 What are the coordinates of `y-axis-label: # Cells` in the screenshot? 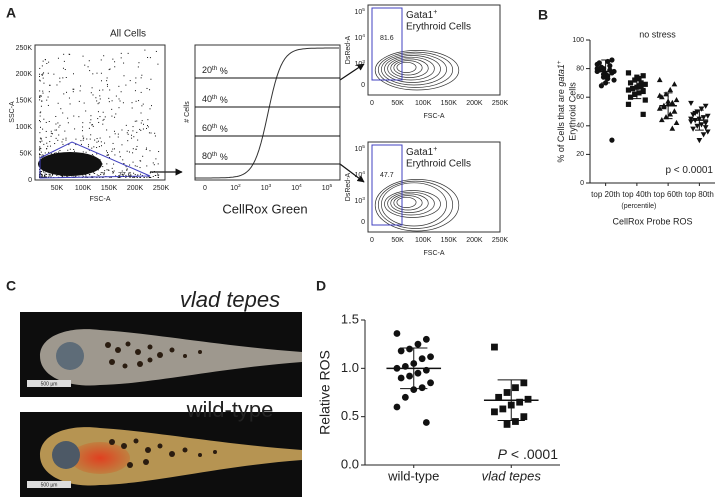 It's located at (187, 112).